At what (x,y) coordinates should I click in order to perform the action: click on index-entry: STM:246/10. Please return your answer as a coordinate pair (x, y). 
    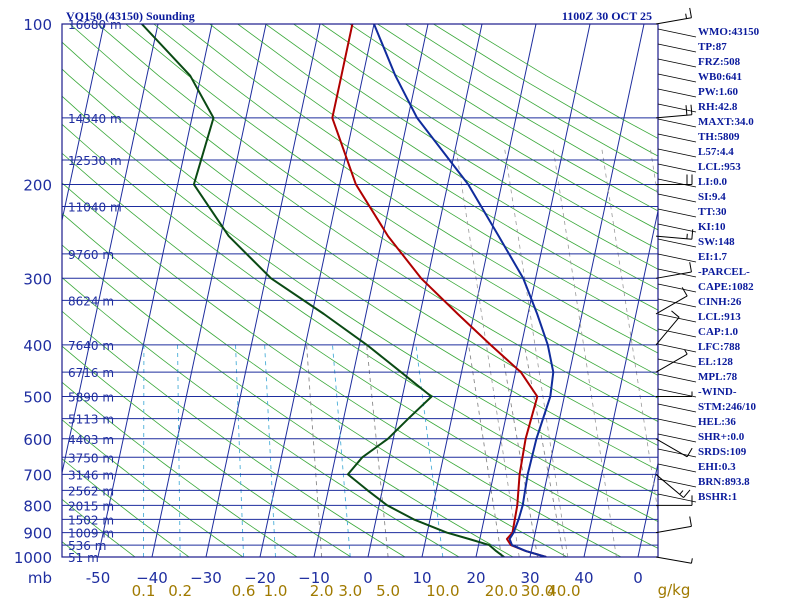
    Looking at the image, I should click on (727, 407).